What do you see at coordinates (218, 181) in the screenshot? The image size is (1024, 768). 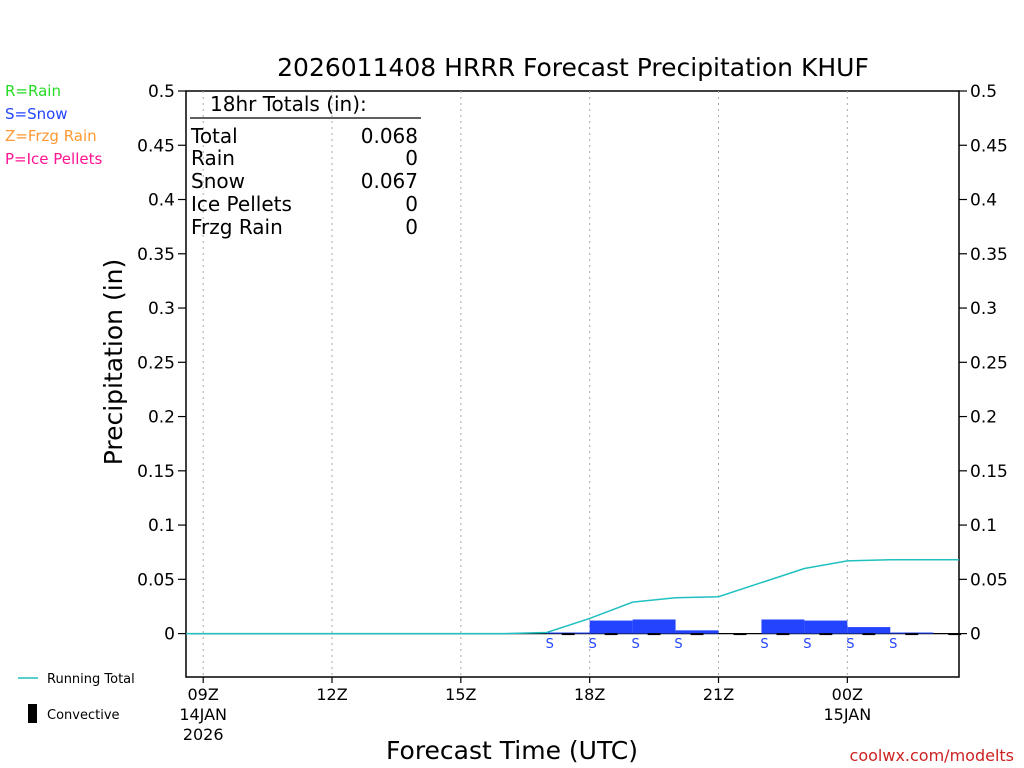 I see `totals-label-snow: Snow` at bounding box center [218, 181].